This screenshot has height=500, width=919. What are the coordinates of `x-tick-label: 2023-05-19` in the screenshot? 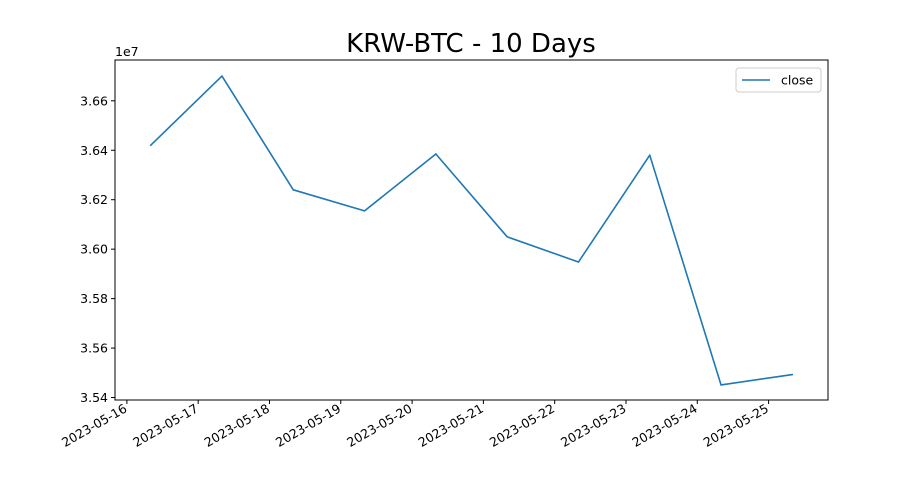 It's located at (308, 425).